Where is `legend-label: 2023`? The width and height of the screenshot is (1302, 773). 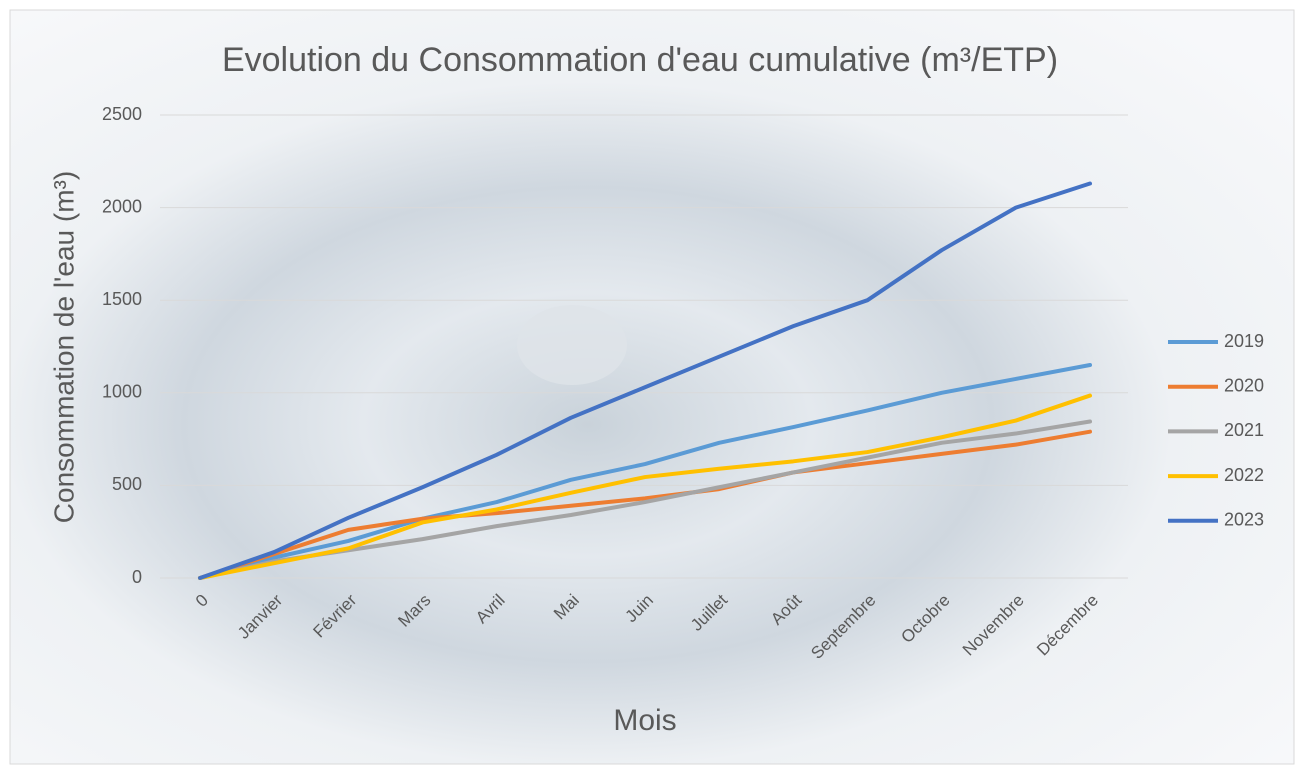 legend-label: 2023 is located at coordinates (1244, 520).